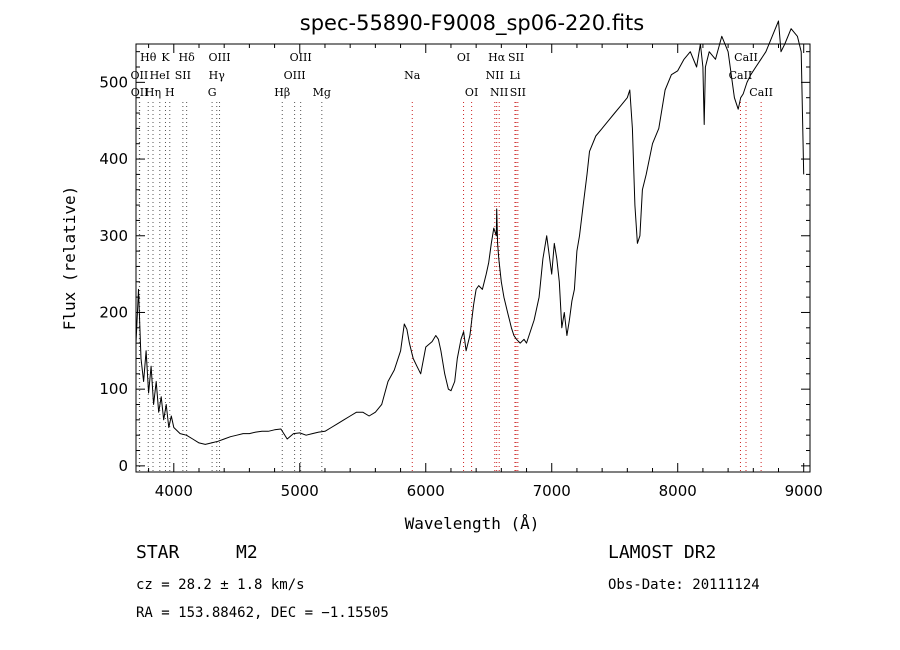  I want to click on x-axis-label: Wavelength (Å), so click(472, 523).